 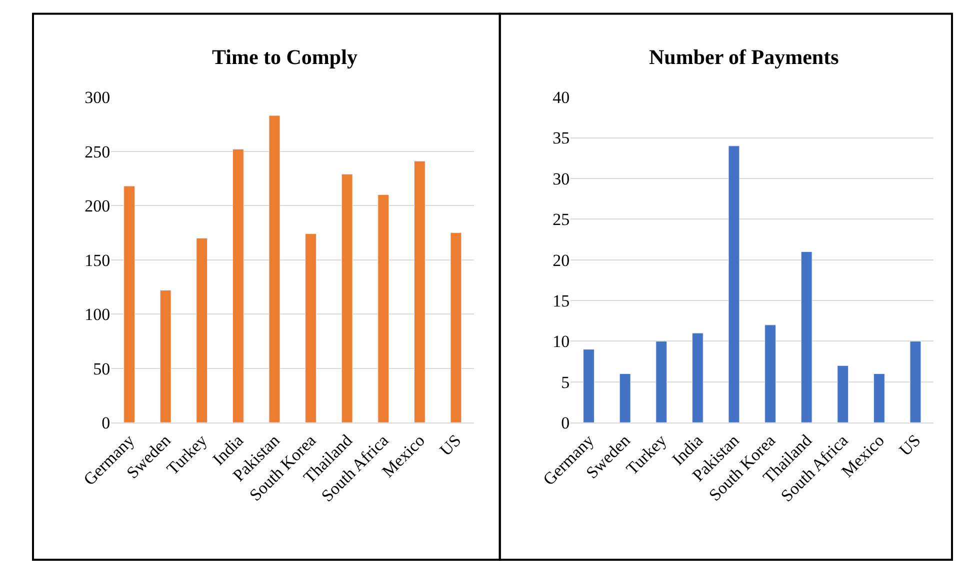 What do you see at coordinates (561, 342) in the screenshot?
I see `y-tick-label: 10` at bounding box center [561, 342].